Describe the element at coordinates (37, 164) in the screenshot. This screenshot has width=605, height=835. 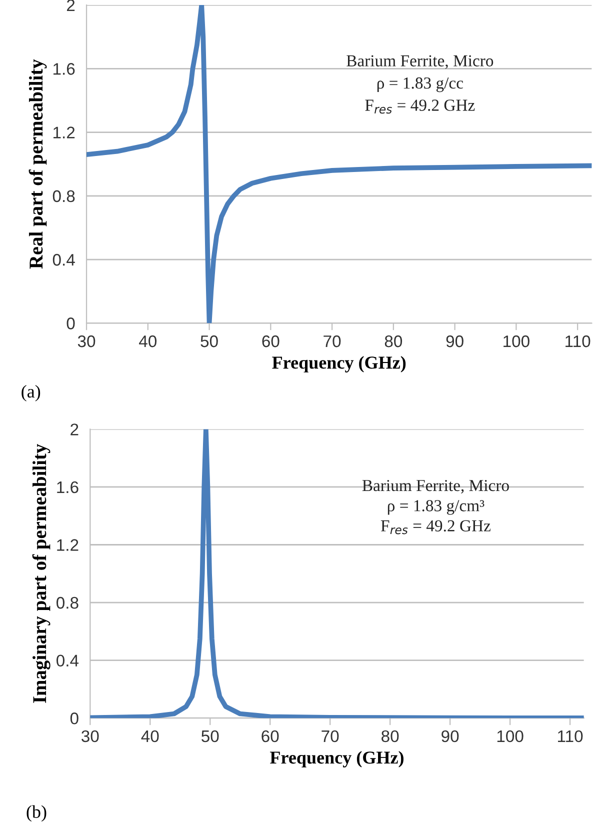
I see `y-axis-title: Real part of permeability` at that location.